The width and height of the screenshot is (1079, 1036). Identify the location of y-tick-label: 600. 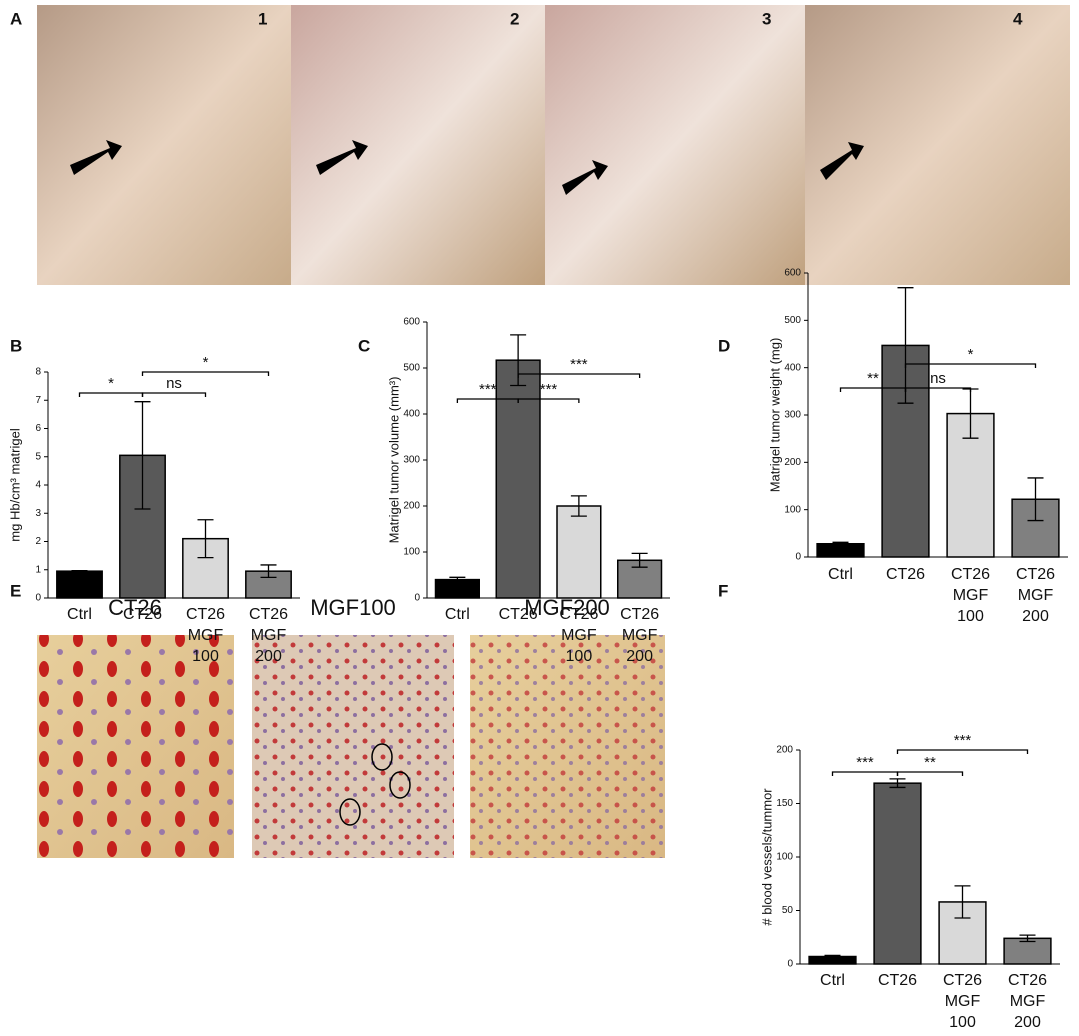
(792, 273).